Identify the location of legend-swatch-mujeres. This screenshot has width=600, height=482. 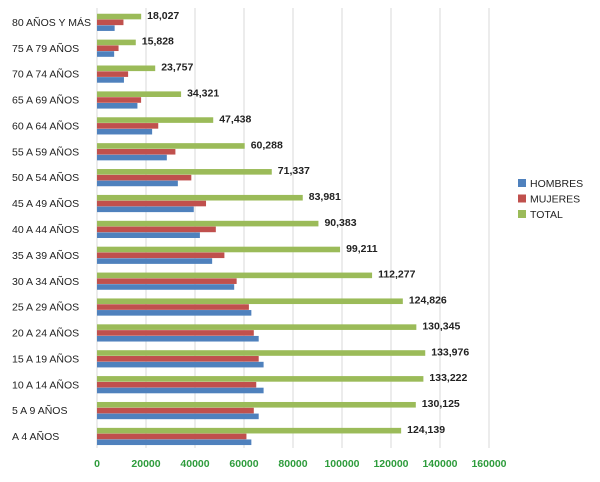
(522, 198).